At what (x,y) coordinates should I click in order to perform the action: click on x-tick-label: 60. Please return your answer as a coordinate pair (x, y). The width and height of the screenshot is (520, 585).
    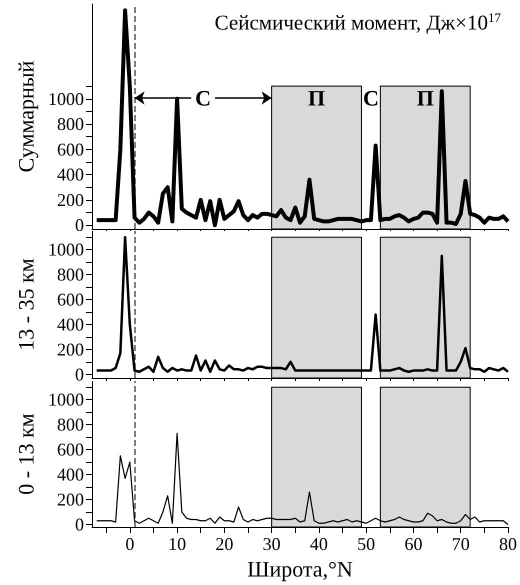
    Looking at the image, I should click on (413, 544).